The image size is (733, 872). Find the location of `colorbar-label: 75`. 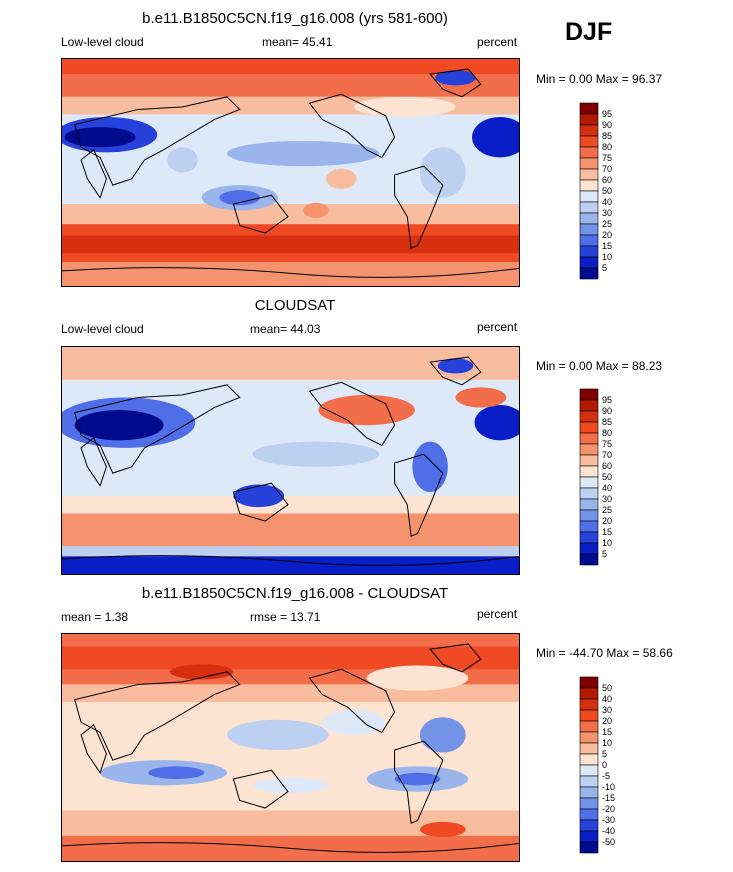

colorbar-label: 75 is located at coordinates (607, 158).